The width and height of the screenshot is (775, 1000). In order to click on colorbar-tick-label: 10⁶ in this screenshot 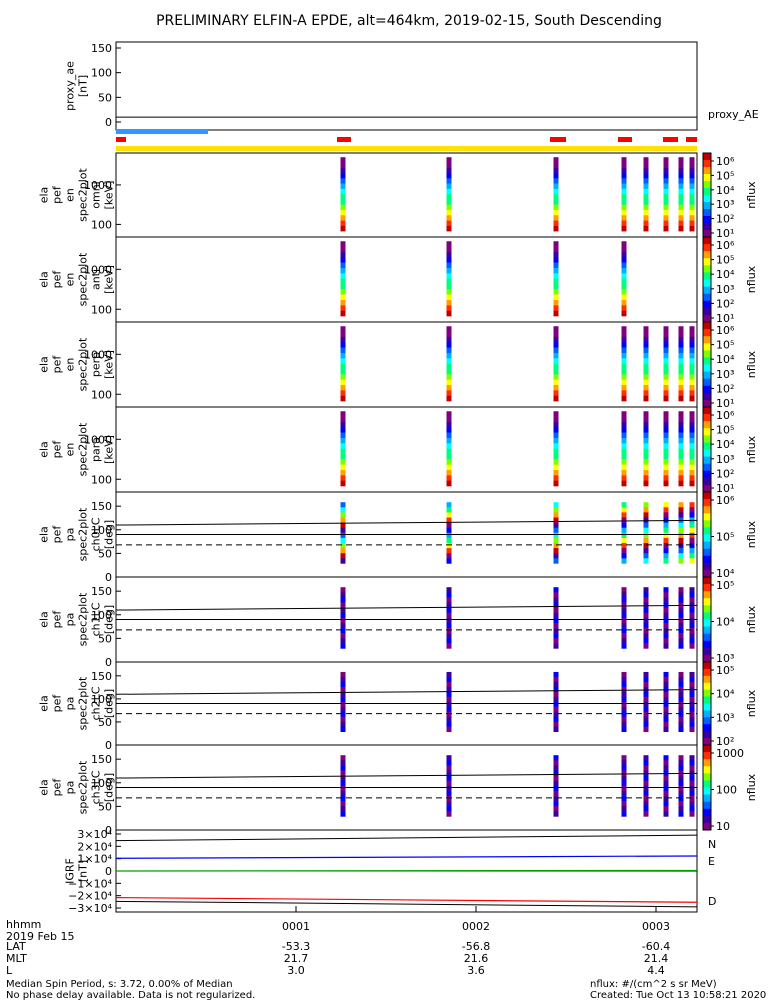, I will do `click(725, 415)`.